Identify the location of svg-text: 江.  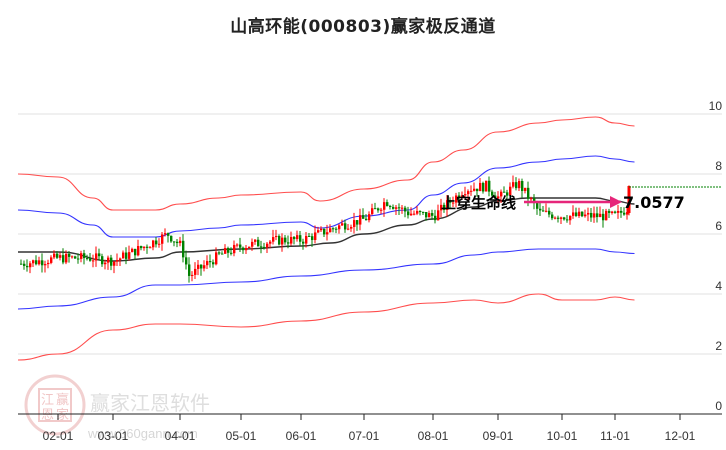
(47, 400).